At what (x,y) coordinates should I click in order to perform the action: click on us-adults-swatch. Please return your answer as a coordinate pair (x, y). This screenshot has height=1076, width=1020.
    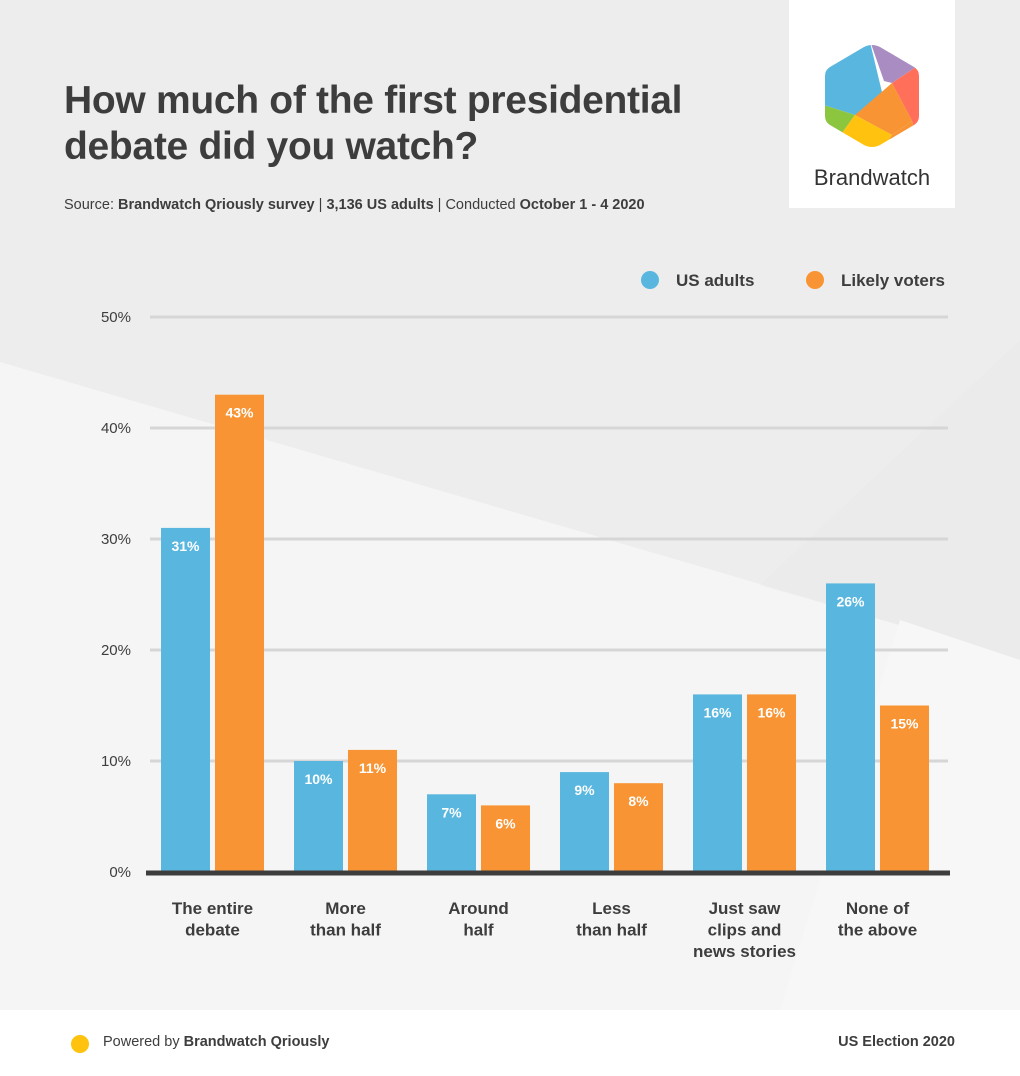
    Looking at the image, I should click on (650, 280).